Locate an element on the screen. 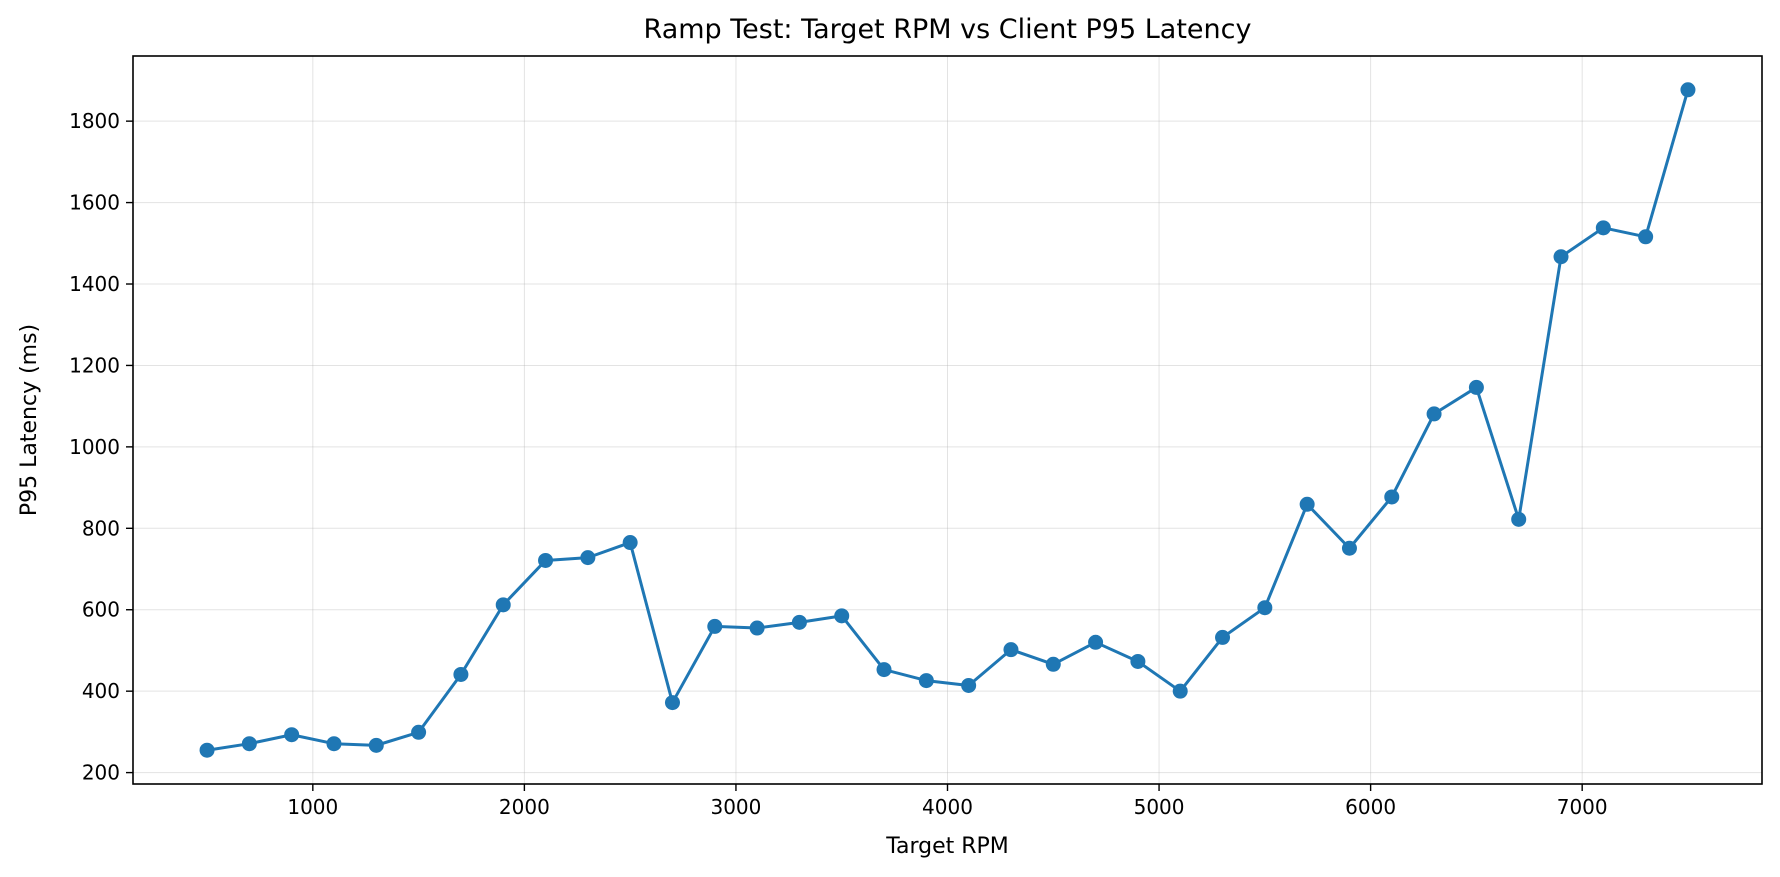  x-axis-label: Target RPM is located at coordinates (947, 846).